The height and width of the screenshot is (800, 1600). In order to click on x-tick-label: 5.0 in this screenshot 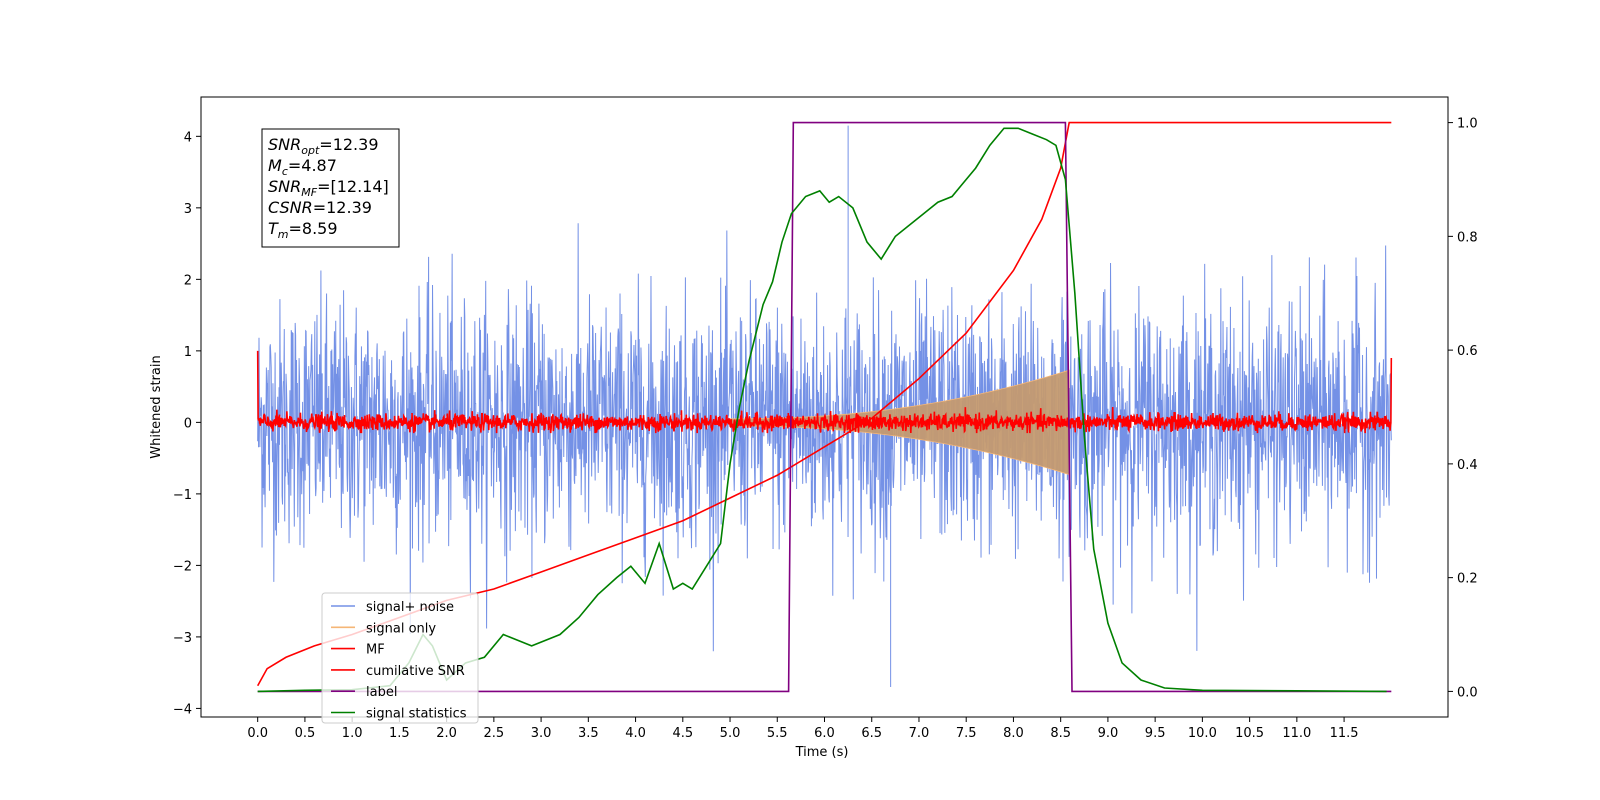, I will do `click(730, 733)`.